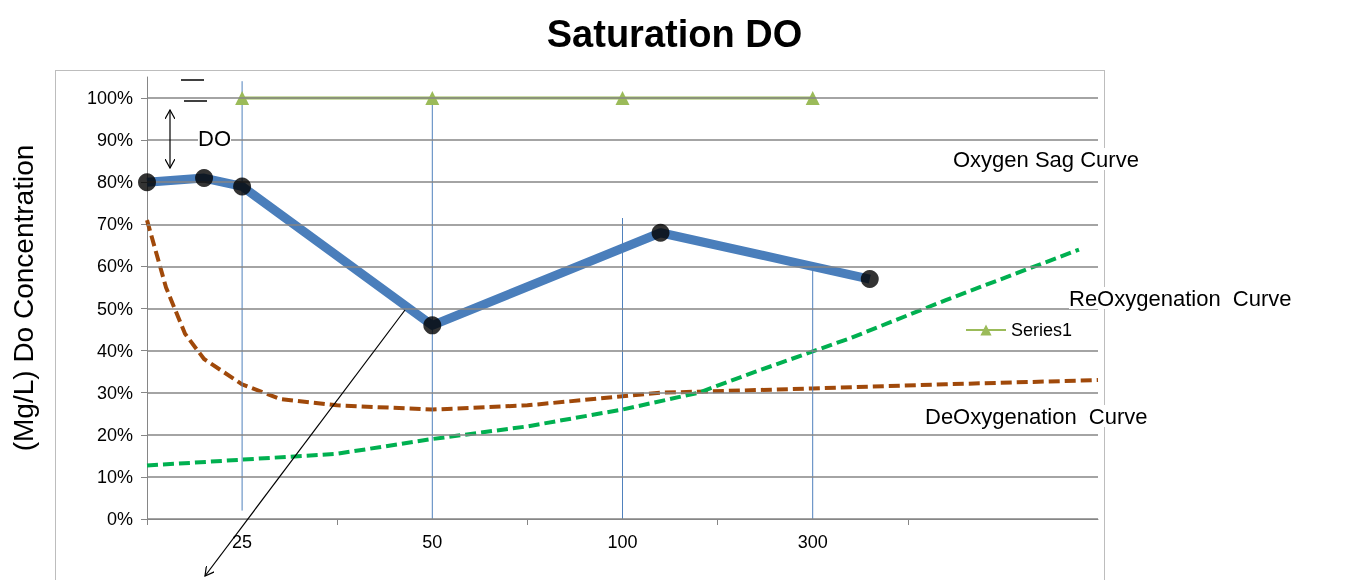 The width and height of the screenshot is (1349, 580). I want to click on x-tick-label: 100, so click(622, 542).